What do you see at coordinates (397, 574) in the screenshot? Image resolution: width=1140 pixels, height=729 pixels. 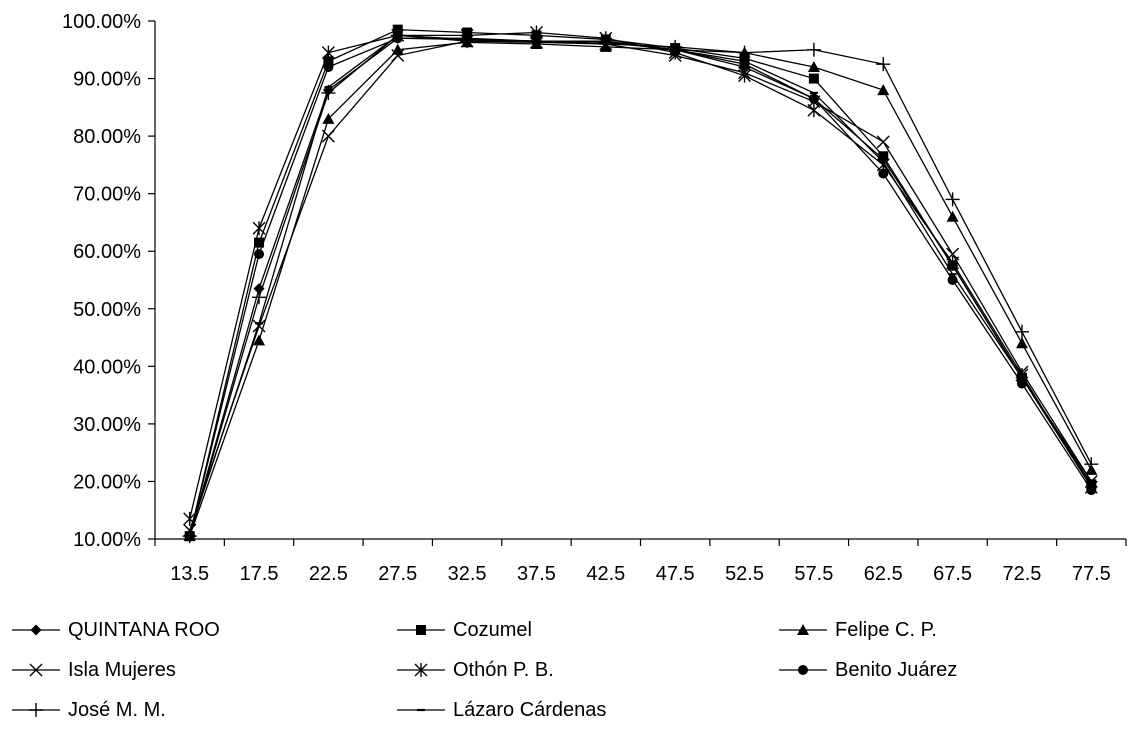 I see `x-tick-label: 27.5` at bounding box center [397, 574].